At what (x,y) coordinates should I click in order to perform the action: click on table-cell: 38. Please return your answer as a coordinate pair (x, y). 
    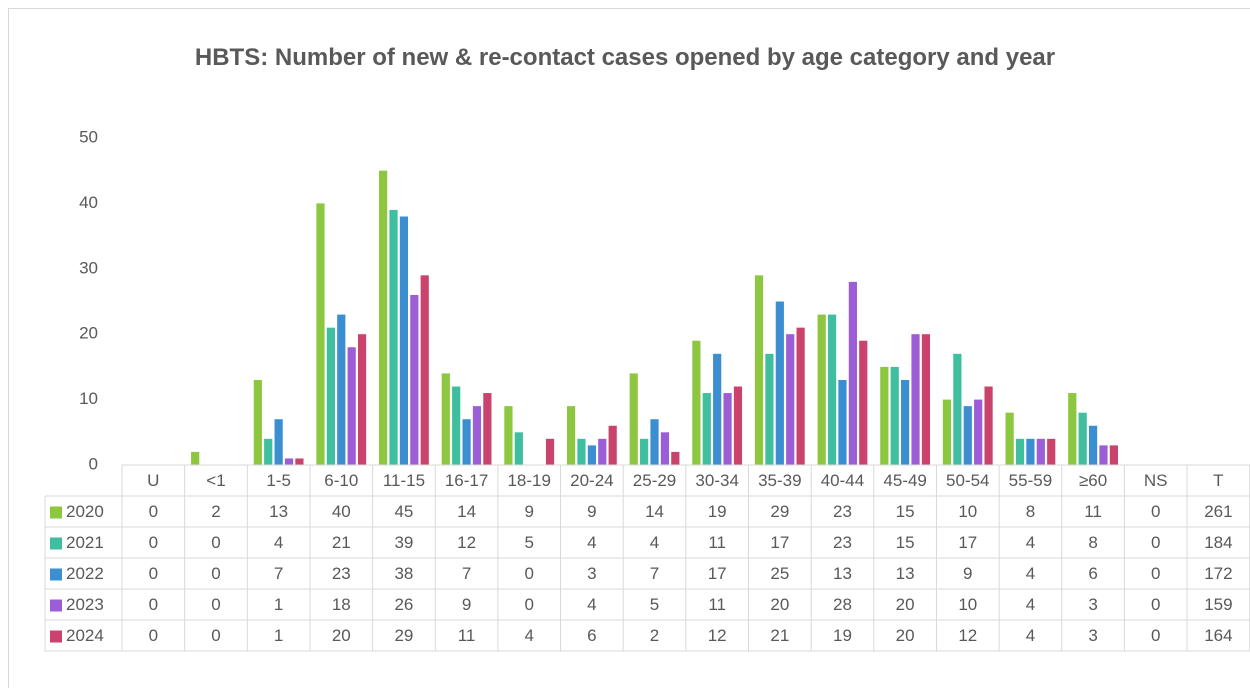
    Looking at the image, I should click on (403, 573).